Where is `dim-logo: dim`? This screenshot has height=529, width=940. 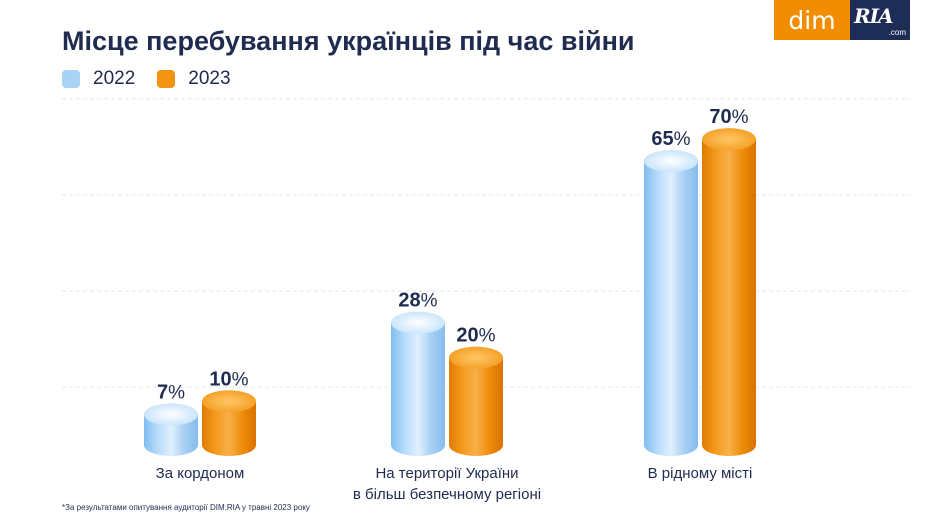 dim-logo: dim is located at coordinates (812, 20).